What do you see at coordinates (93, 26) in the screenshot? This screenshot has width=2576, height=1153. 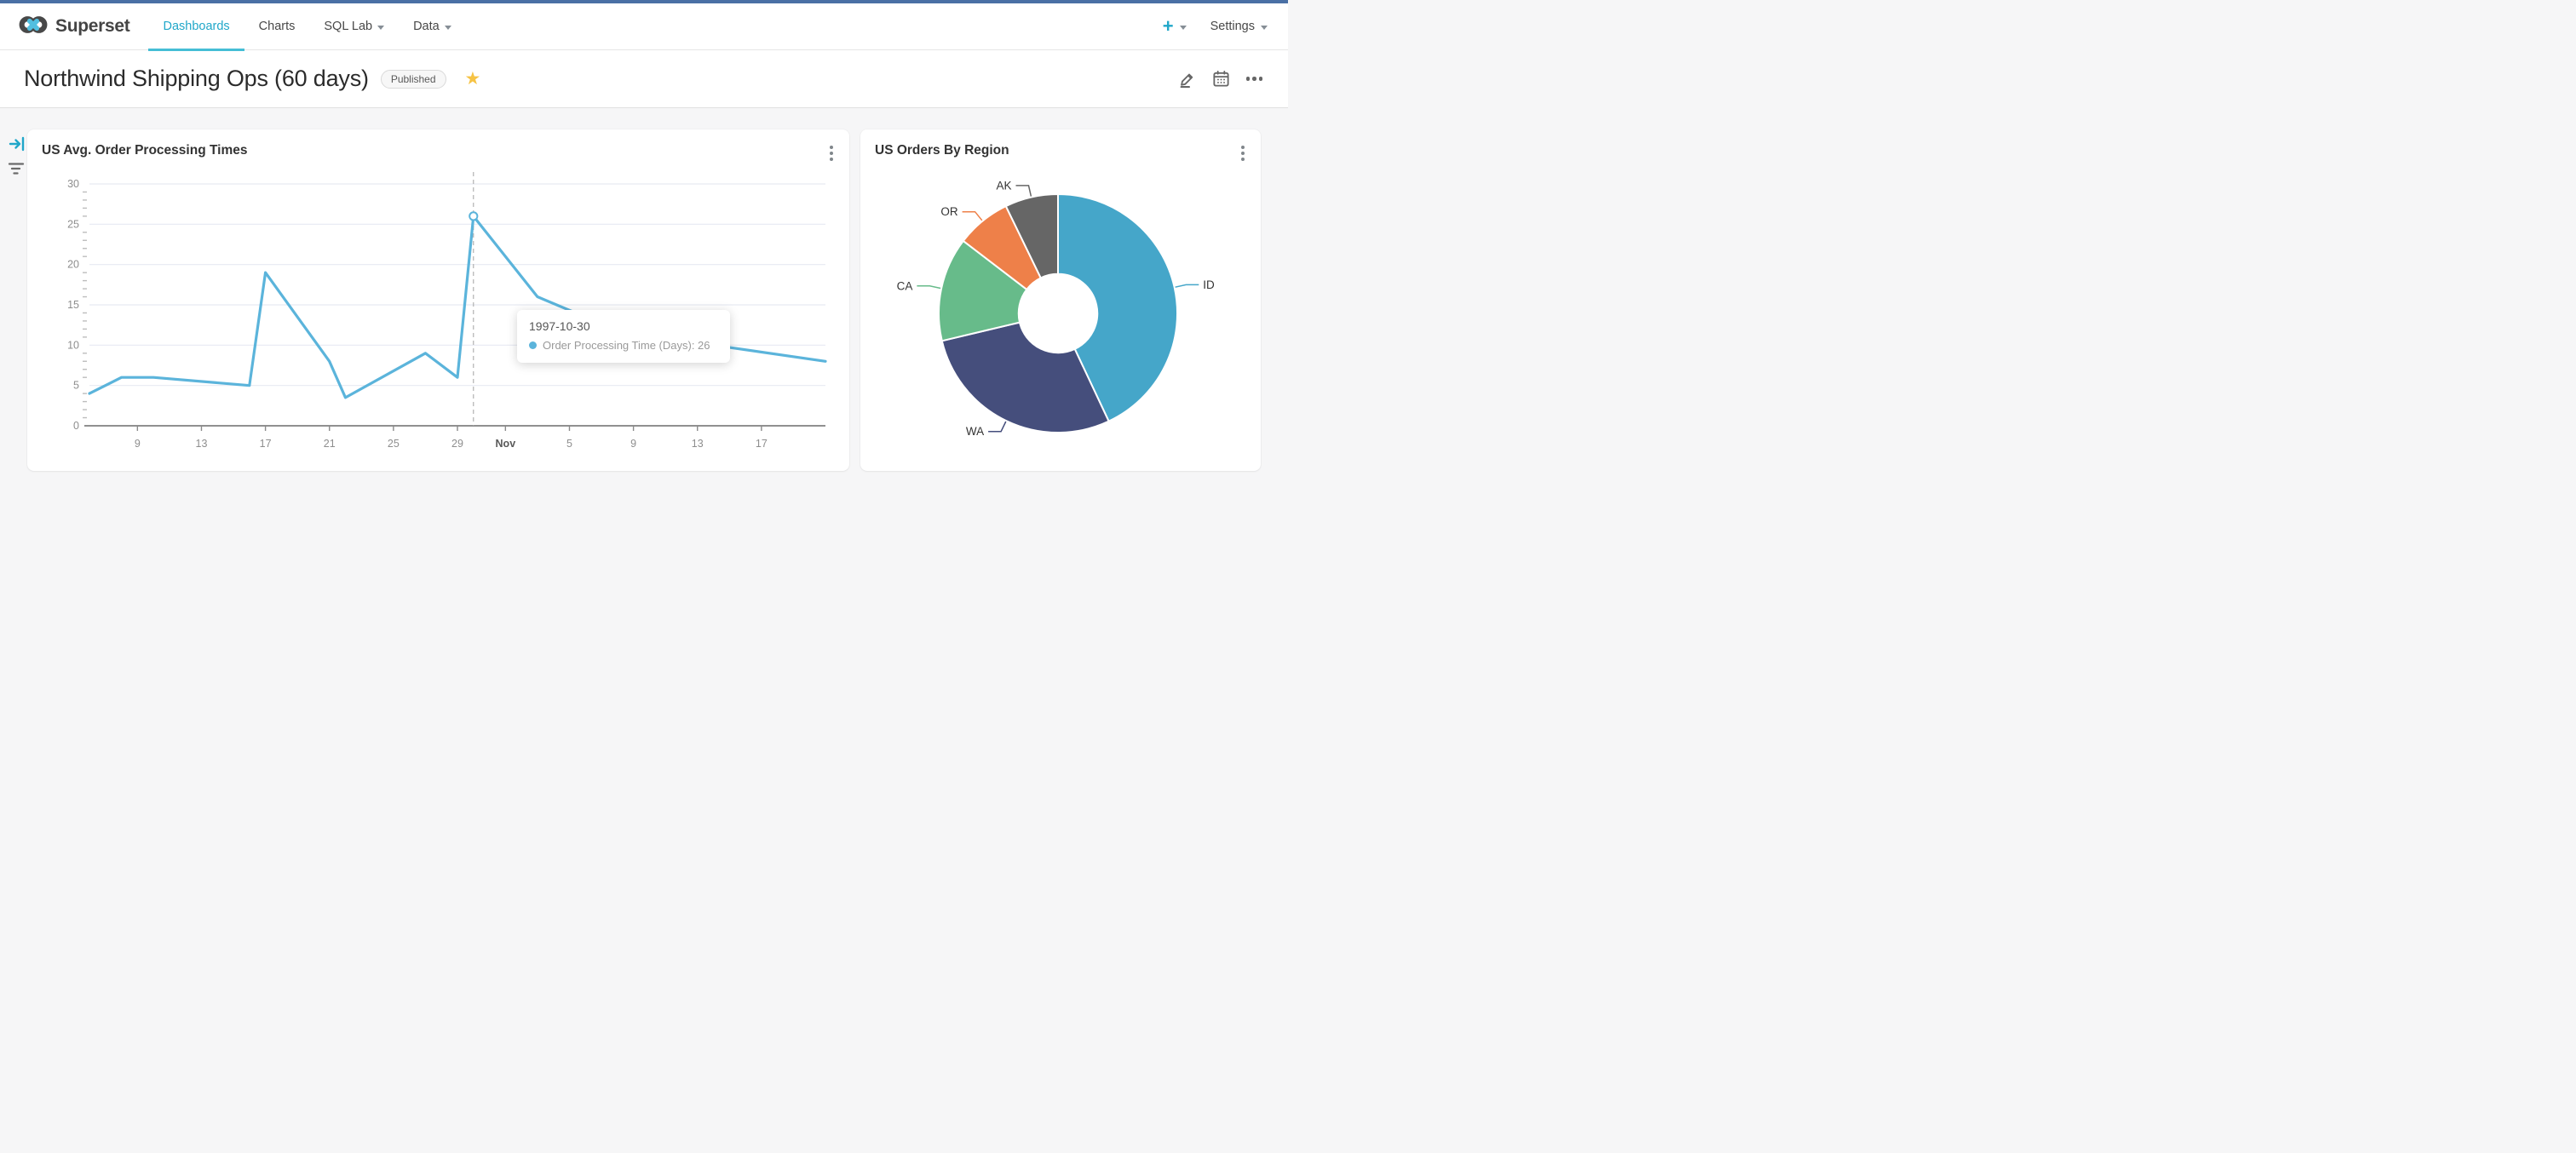 I see `brand-name: Superset` at bounding box center [93, 26].